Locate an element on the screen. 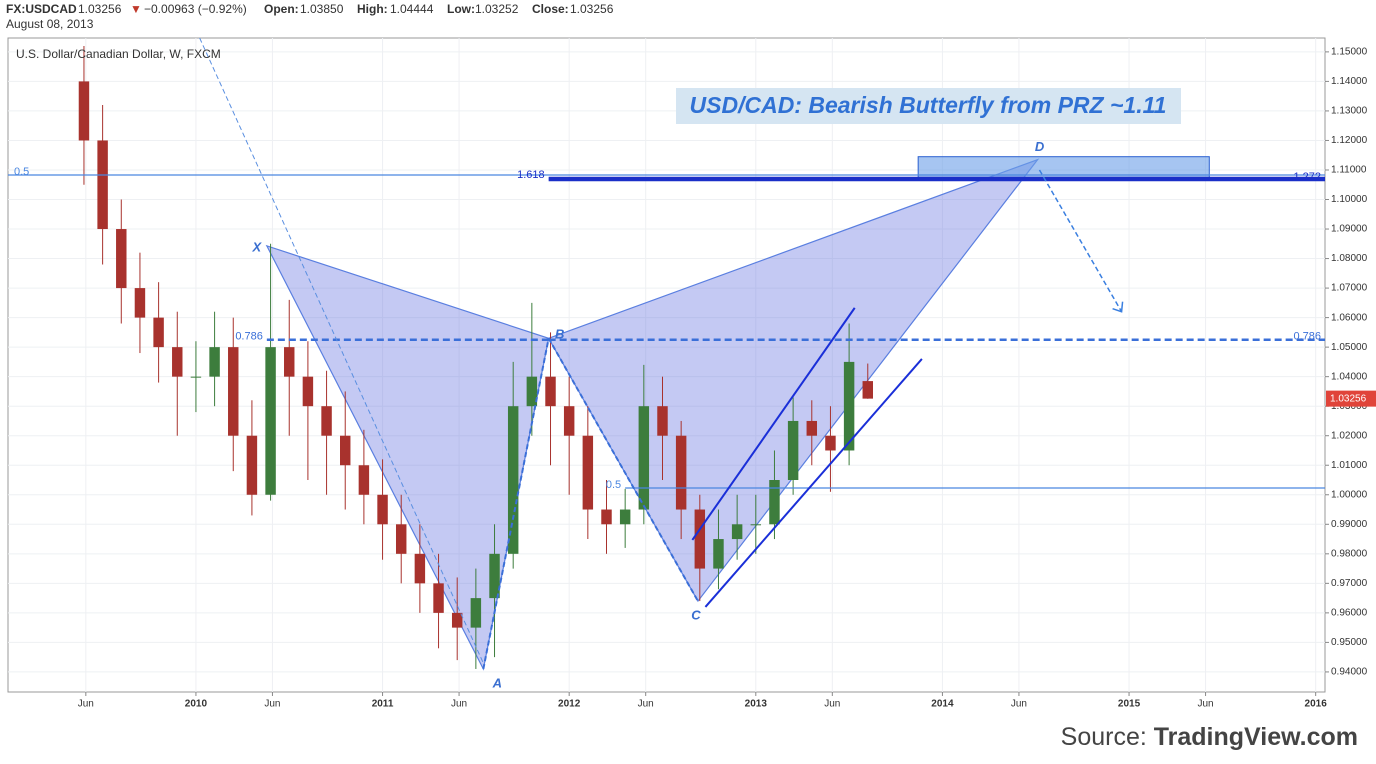  open-label: Open: is located at coordinates (281, 9).